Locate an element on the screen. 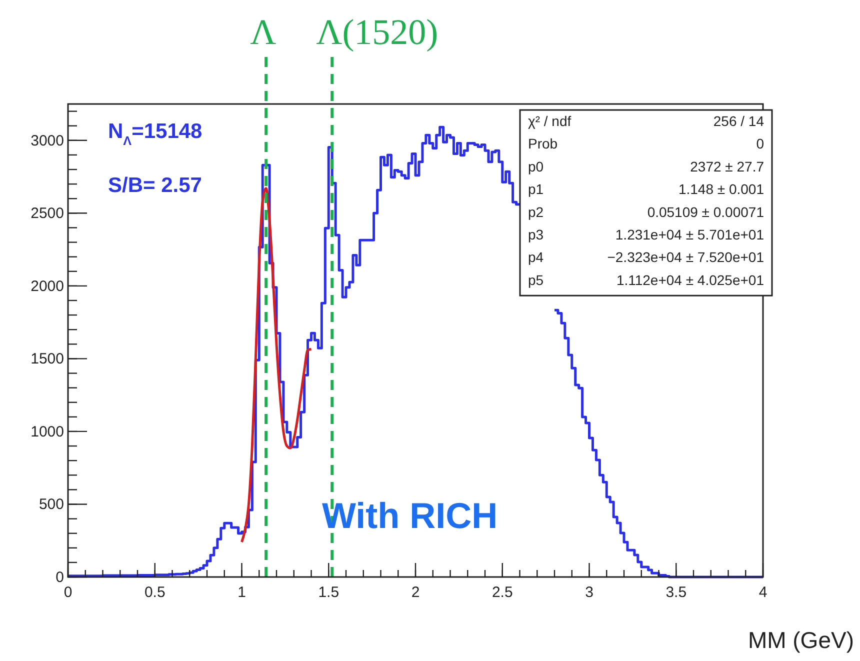 Image resolution: width=860 pixels, height=661 pixels. x-tick-label: 2 is located at coordinates (415, 592).